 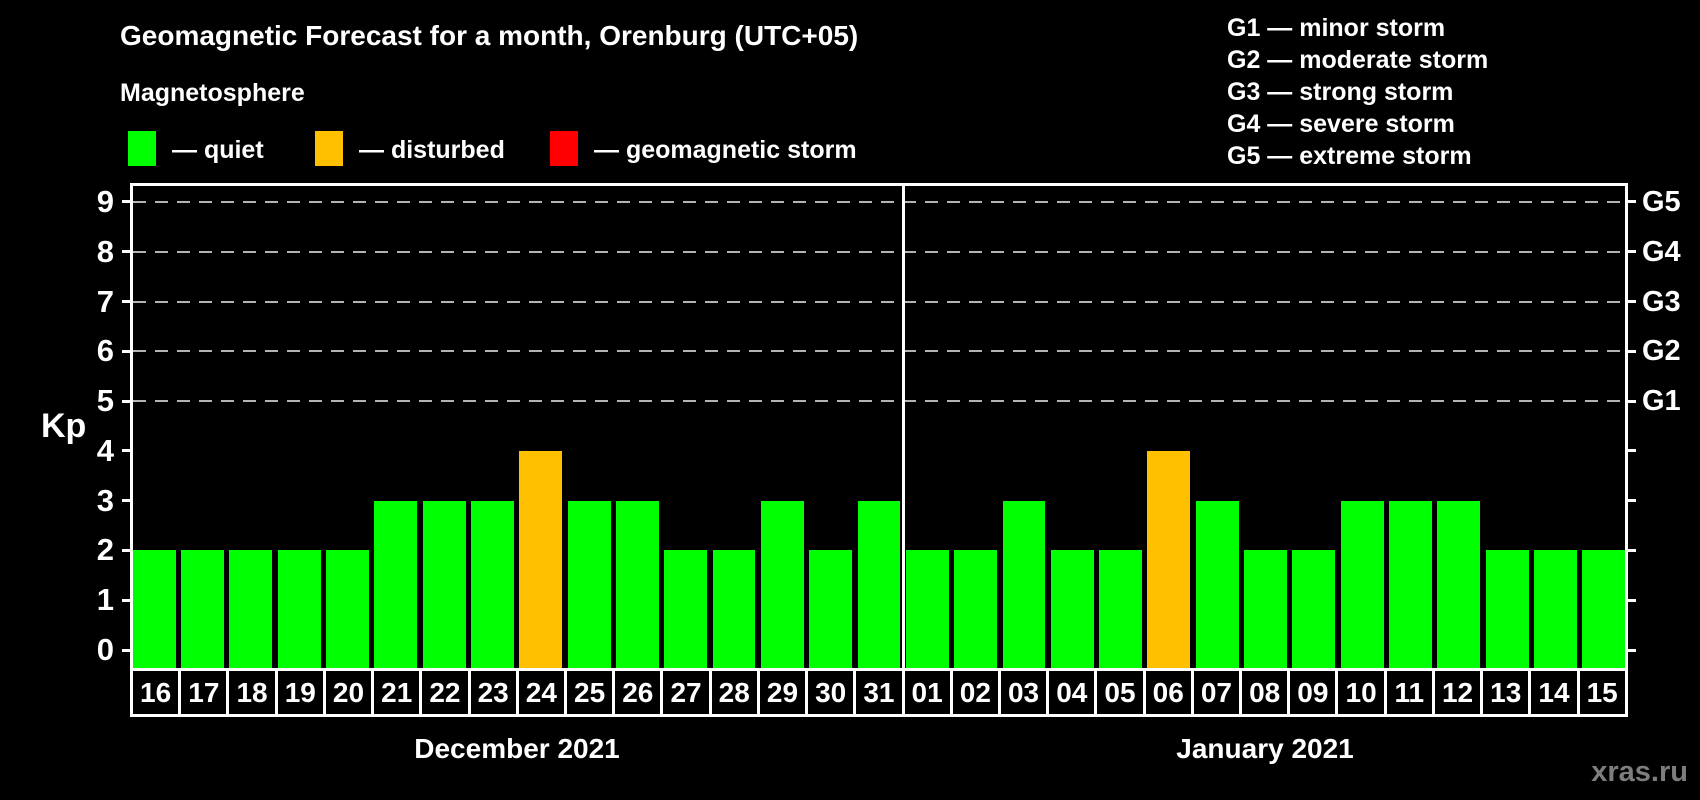 I want to click on legend-swatch-storm, so click(x=564, y=148).